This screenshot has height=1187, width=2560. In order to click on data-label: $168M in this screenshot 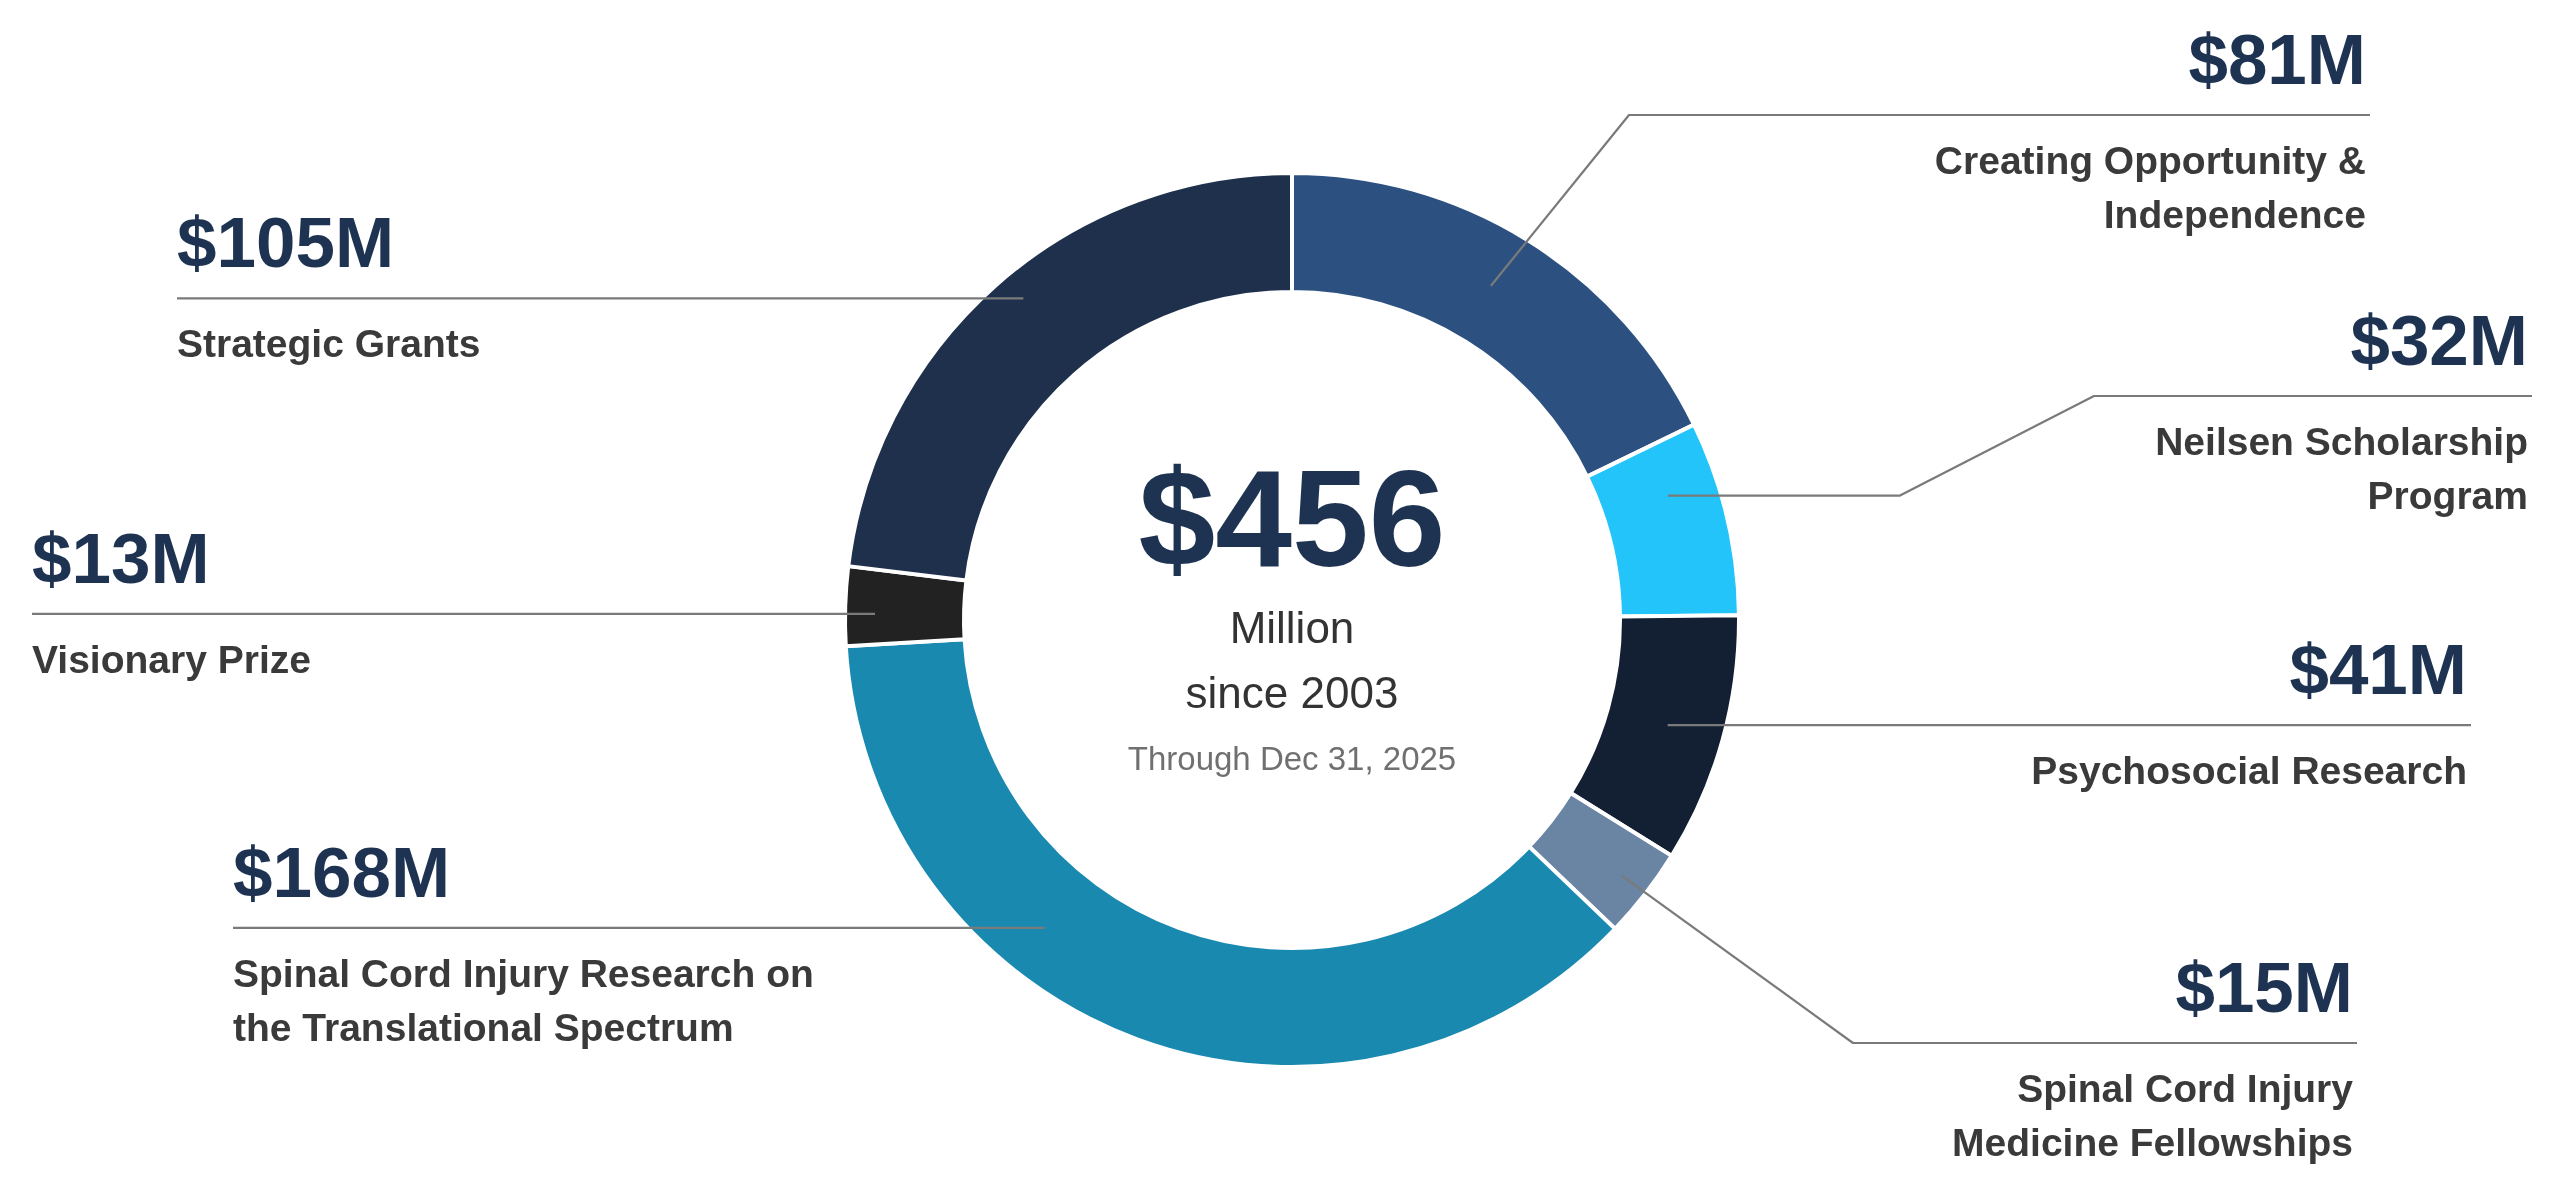, I will do `click(342, 872)`.